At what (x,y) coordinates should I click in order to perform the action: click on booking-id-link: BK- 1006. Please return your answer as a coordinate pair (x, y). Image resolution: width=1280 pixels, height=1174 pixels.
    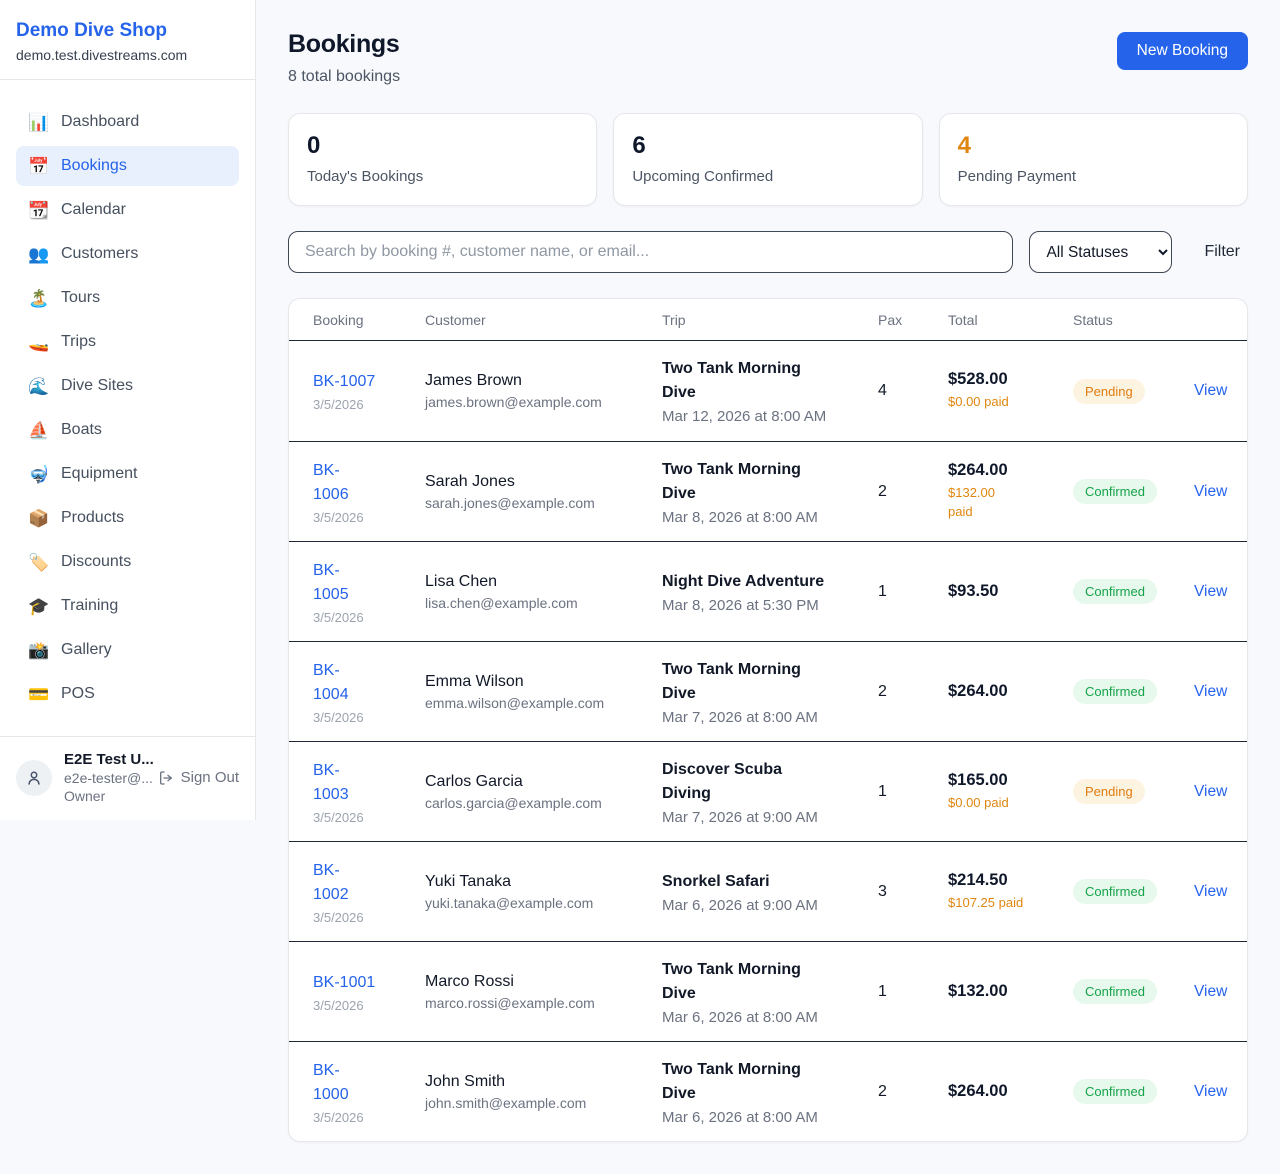
    Looking at the image, I should click on (331, 482).